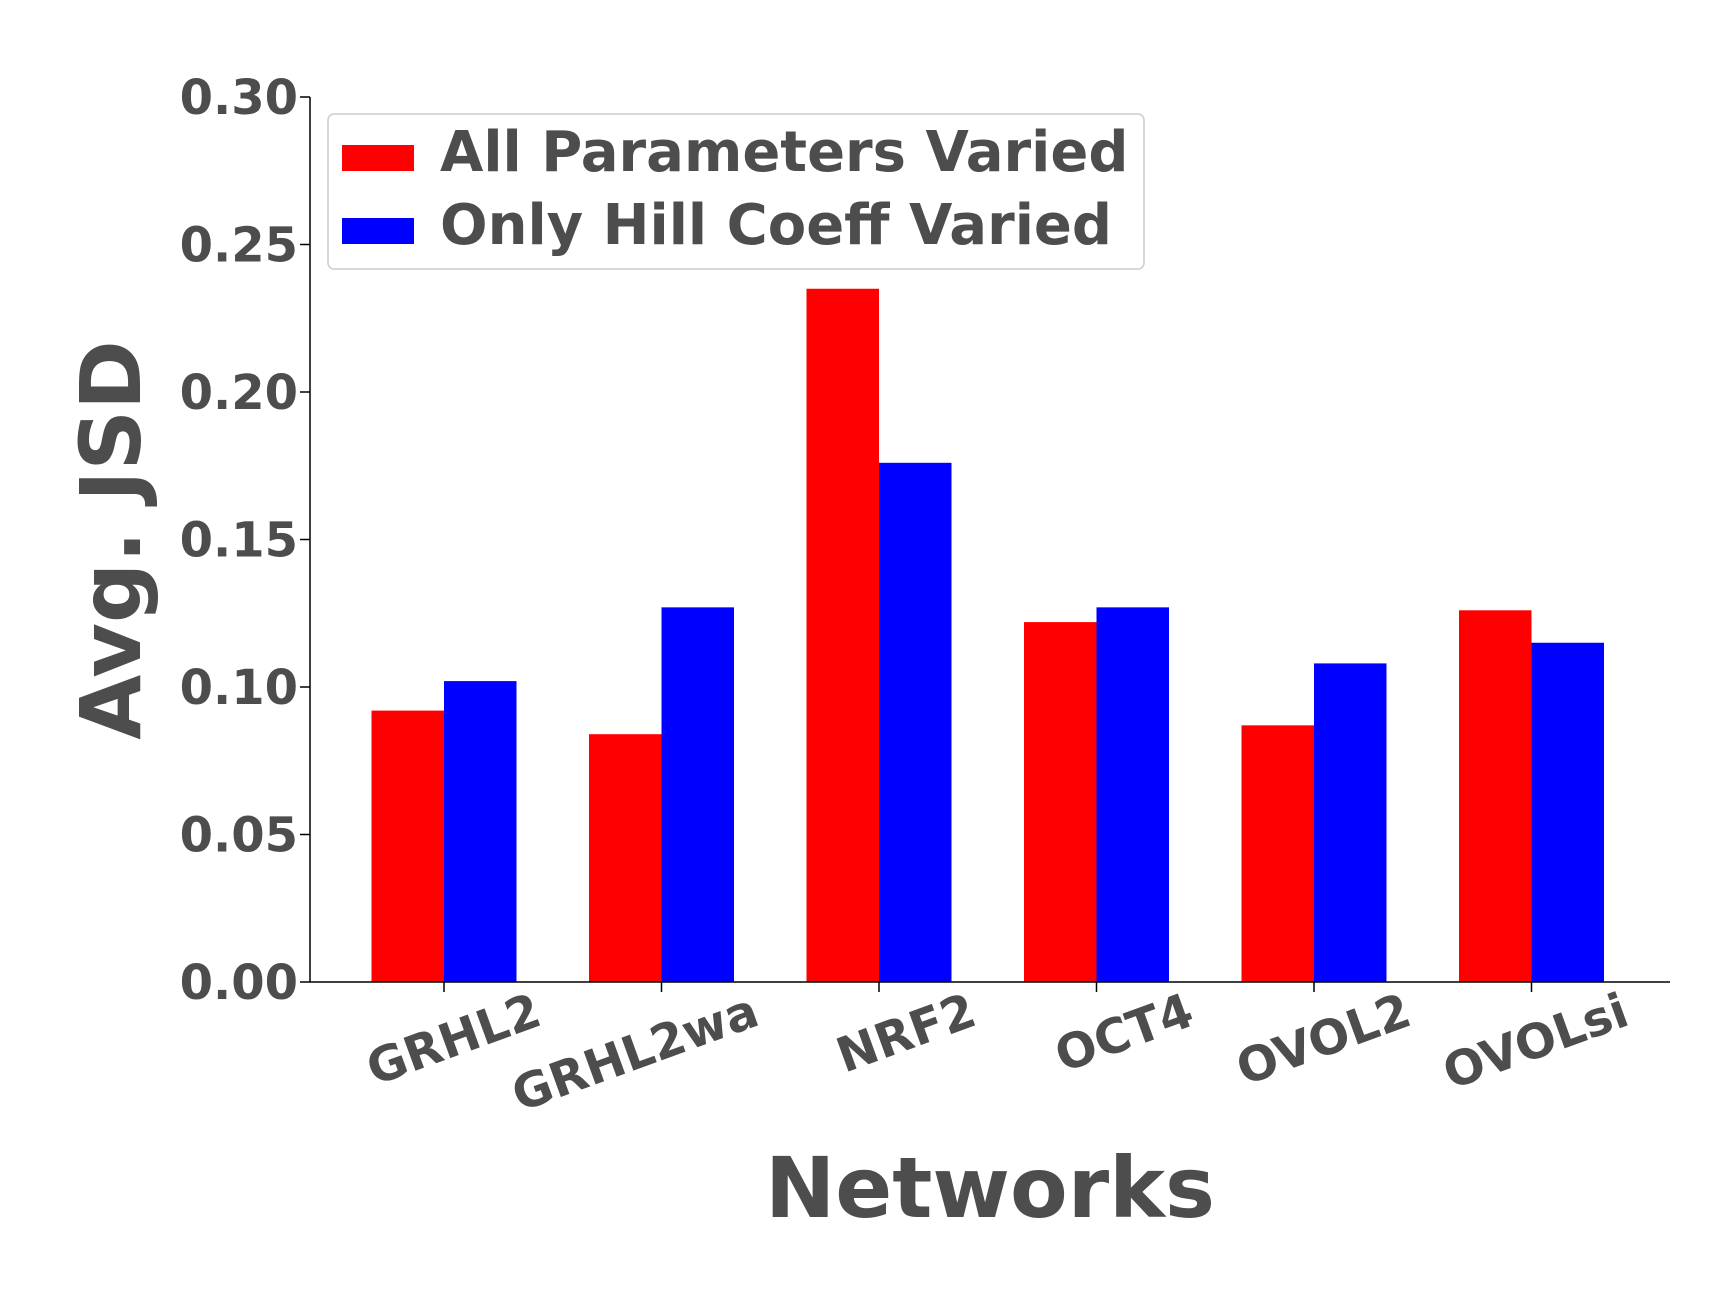 Image resolution: width=1728 pixels, height=1296 pixels. I want to click on x-tick-label: GRHL2wa, so click(635, 1053).